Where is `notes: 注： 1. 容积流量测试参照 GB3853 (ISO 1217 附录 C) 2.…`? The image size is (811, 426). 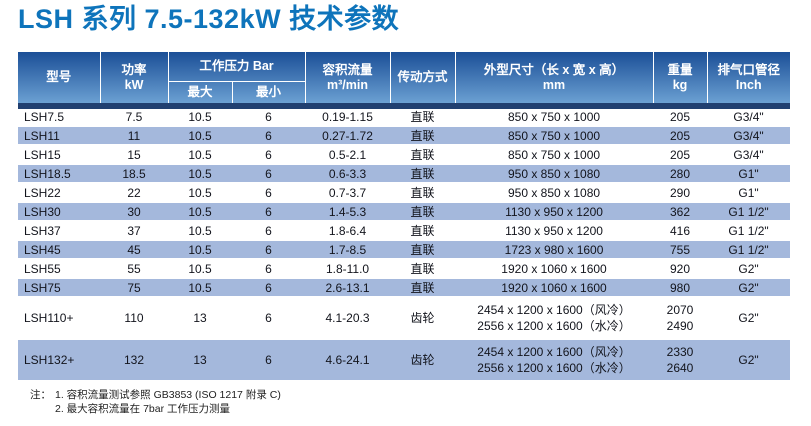
notes: 注： 1. 容积流量测试参照 GB3853 (ISO 1217 附录 C) 2.… is located at coordinates (420, 402).